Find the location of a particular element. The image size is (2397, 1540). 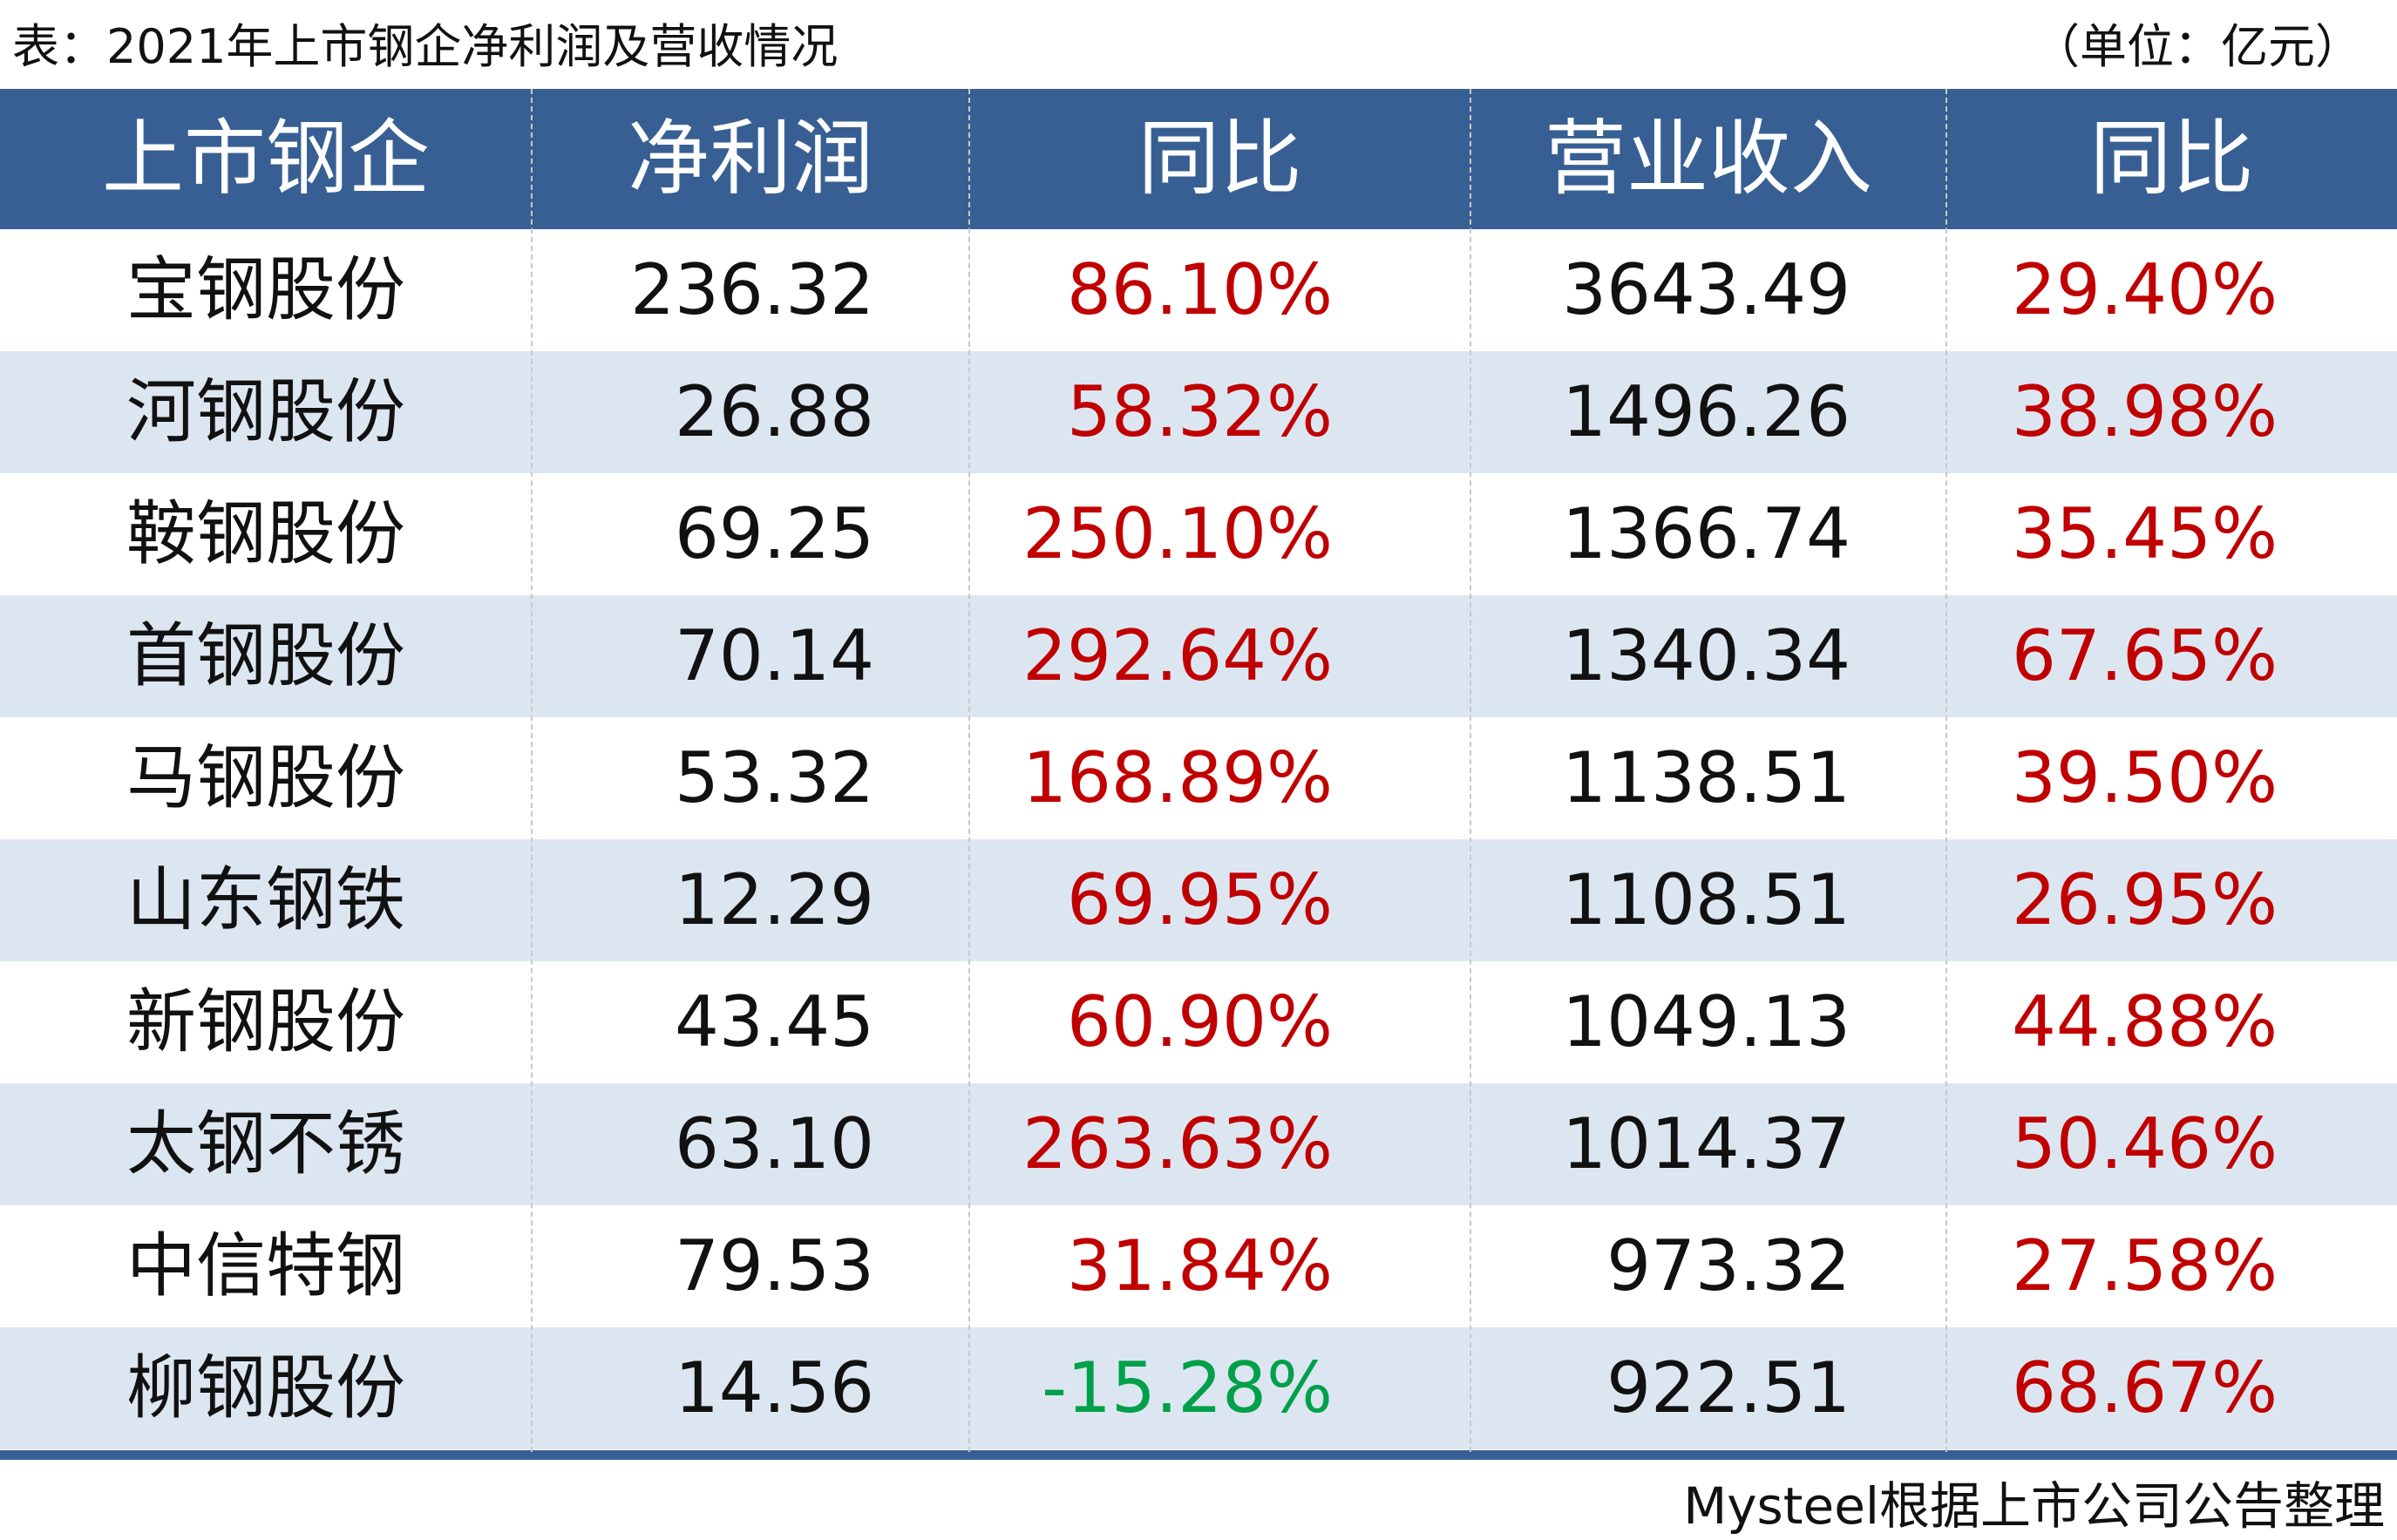

source-note: Mysteel根据上市公司公告整理 is located at coordinates (2034, 1506).